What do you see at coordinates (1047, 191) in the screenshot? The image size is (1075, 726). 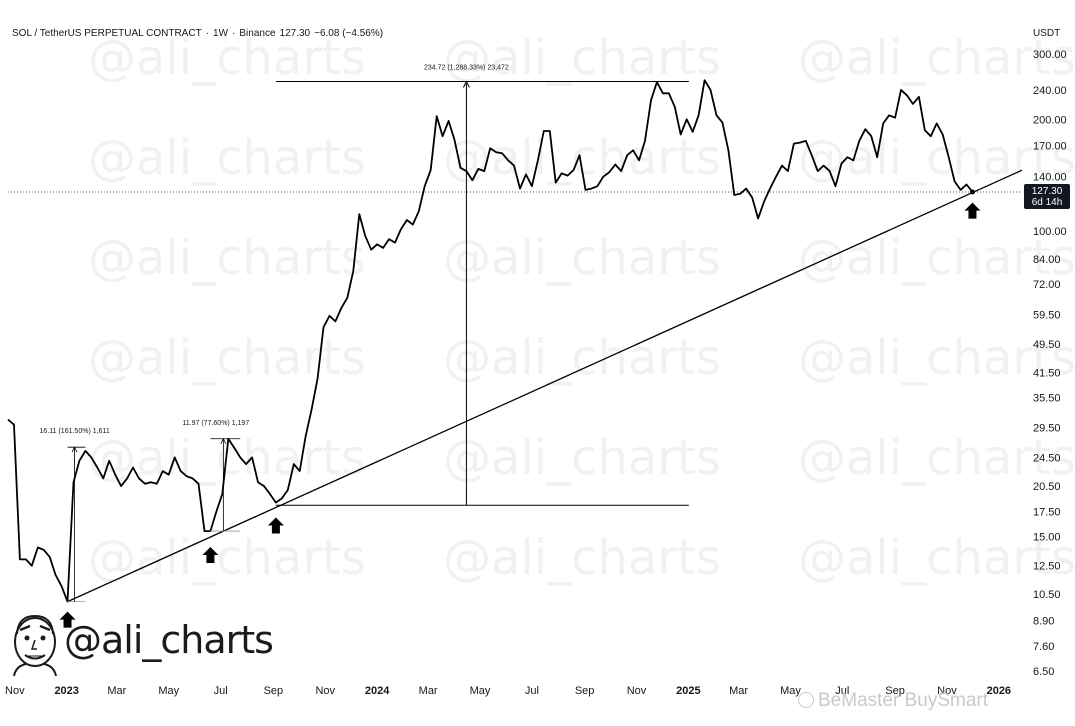 I see `badge-price: 127.30` at bounding box center [1047, 191].